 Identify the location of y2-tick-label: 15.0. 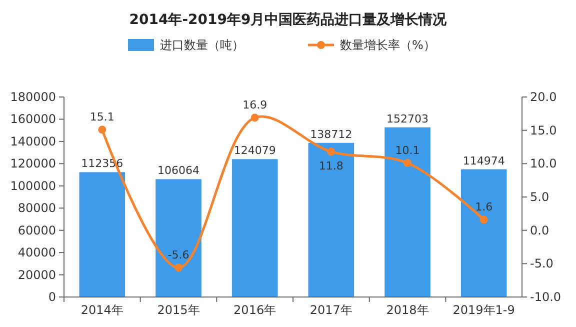
(543, 130).